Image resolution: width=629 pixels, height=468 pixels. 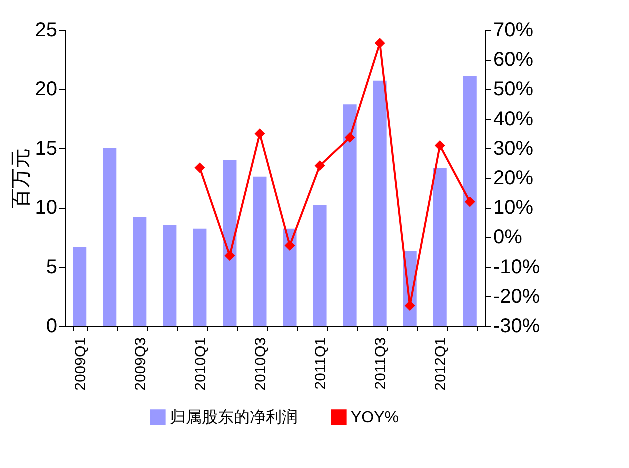 What do you see at coordinates (261, 364) in the screenshot?
I see `x-tick-label: 2010Q3` at bounding box center [261, 364].